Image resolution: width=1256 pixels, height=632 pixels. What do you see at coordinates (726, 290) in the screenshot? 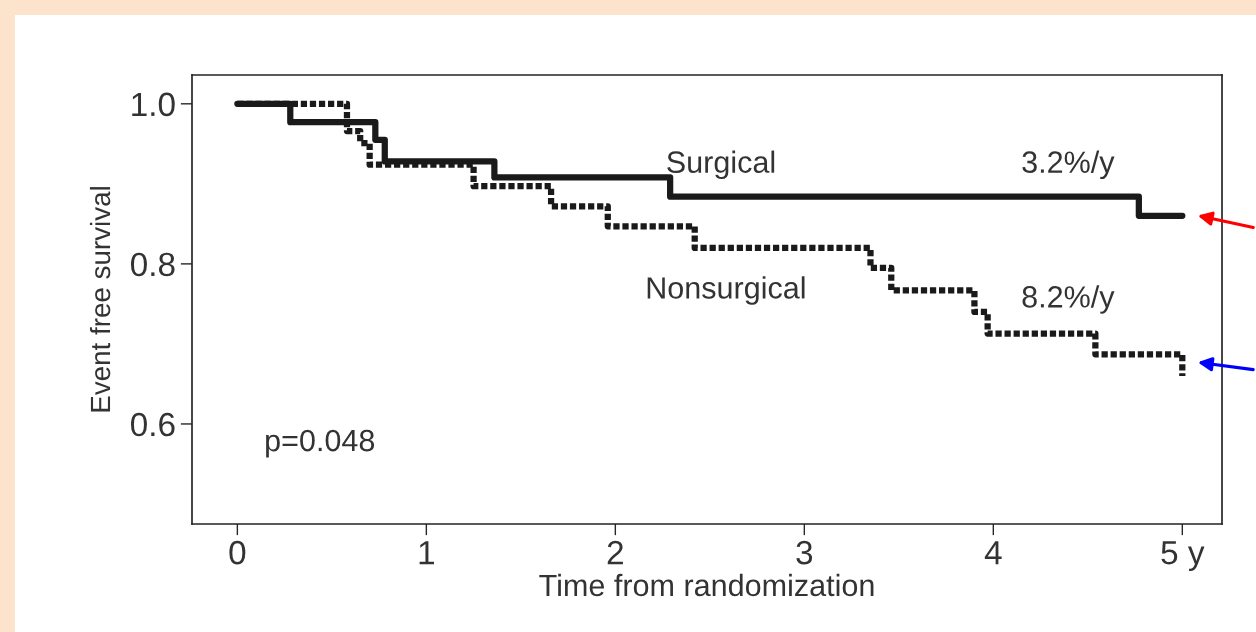
I see `series-label: Nonsurgical` at bounding box center [726, 290].